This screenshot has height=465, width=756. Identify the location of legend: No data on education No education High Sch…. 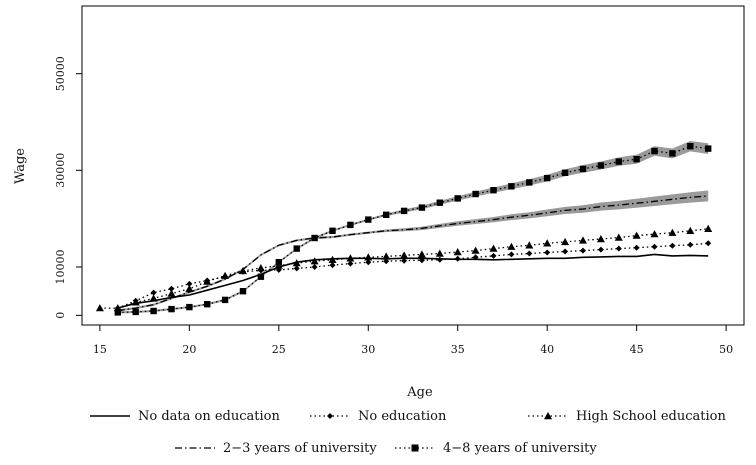
(408, 432).